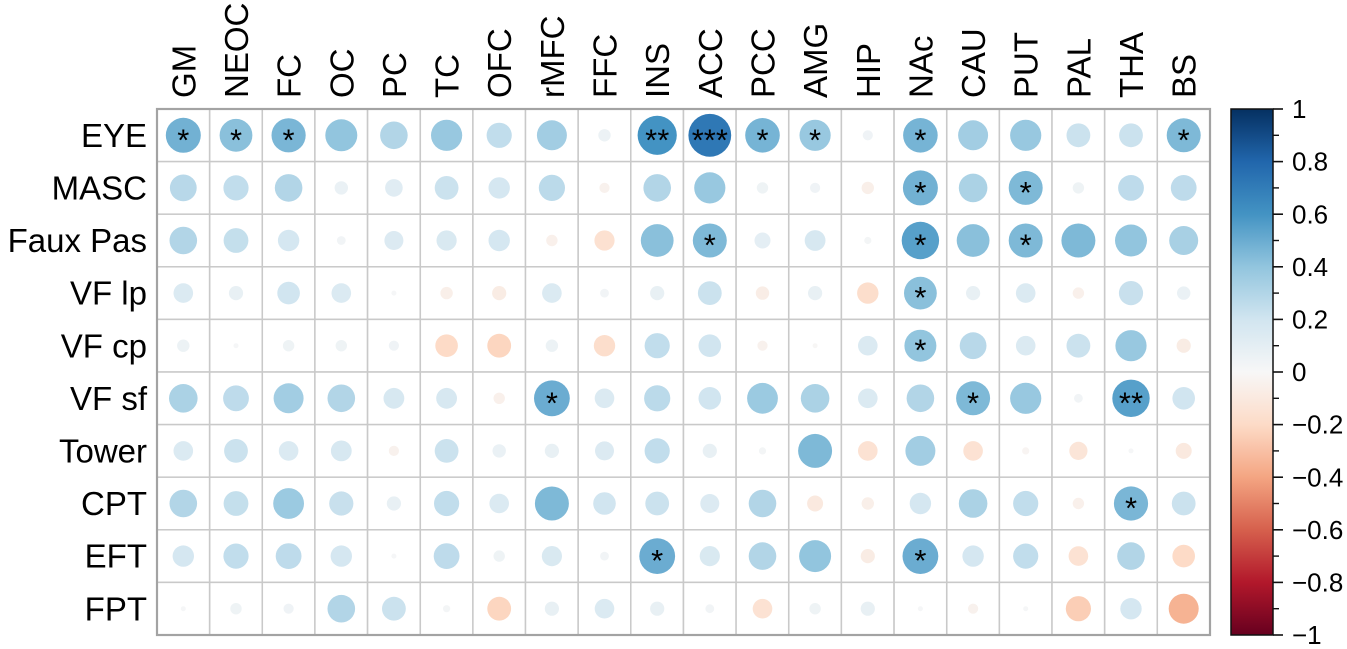 The width and height of the screenshot is (1347, 649). Describe the element at coordinates (236, 50) in the screenshot. I see `column-label: NEOC` at that location.